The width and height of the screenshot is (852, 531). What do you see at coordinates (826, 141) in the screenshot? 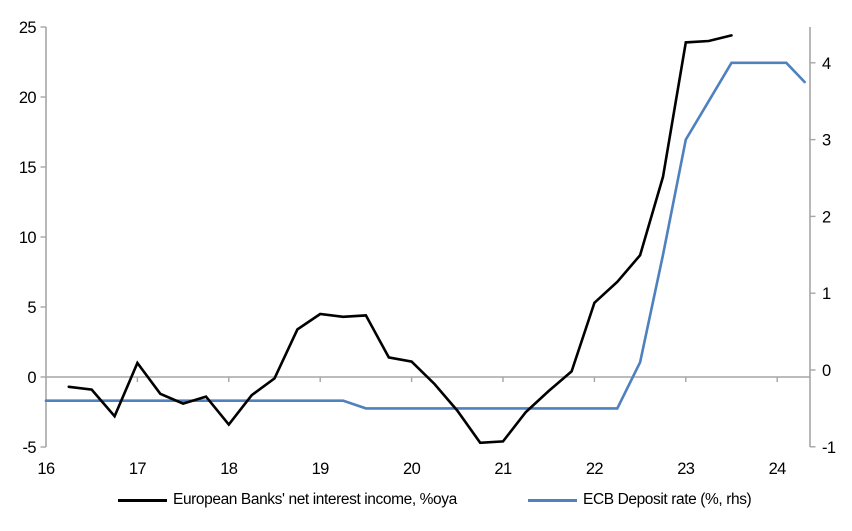
I see `right-axis-tick-label: 3` at bounding box center [826, 141].